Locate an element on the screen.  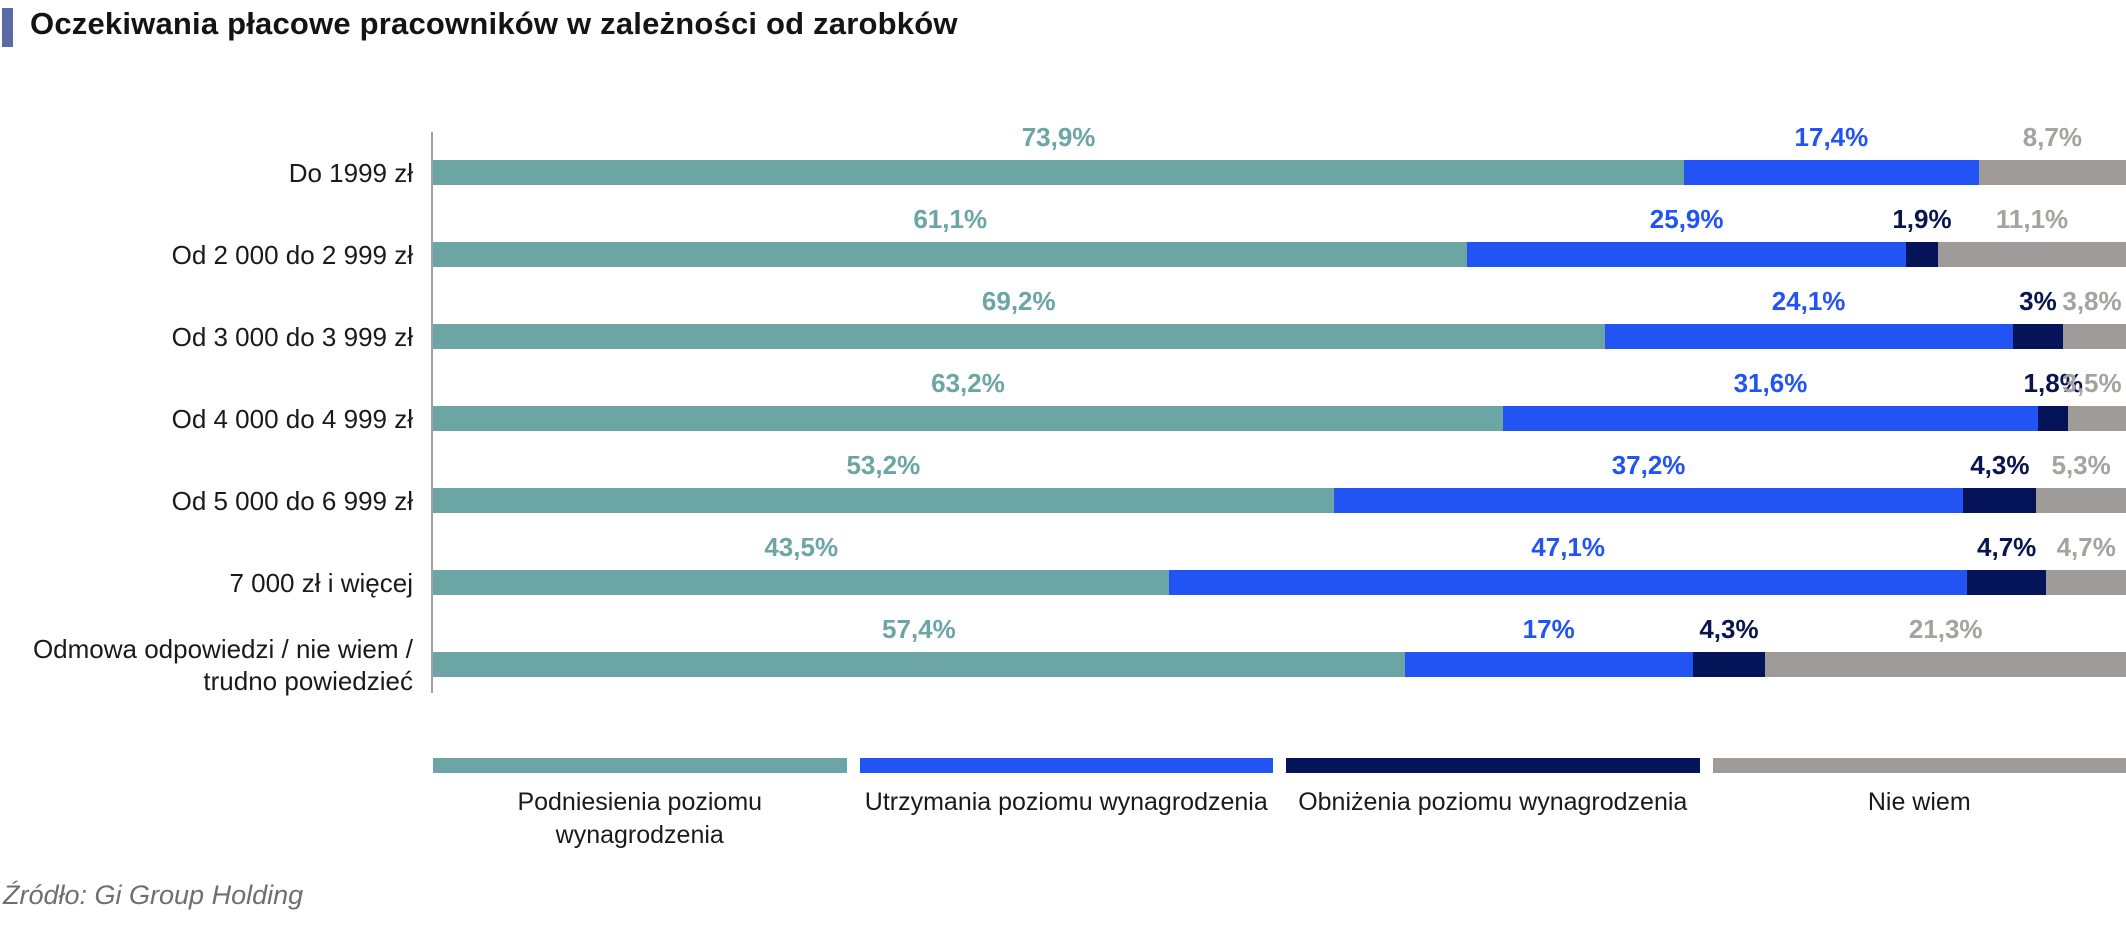
value-label-podniesienia-poziomu-wynagrodzenia: 61,1% is located at coordinates (950, 219).